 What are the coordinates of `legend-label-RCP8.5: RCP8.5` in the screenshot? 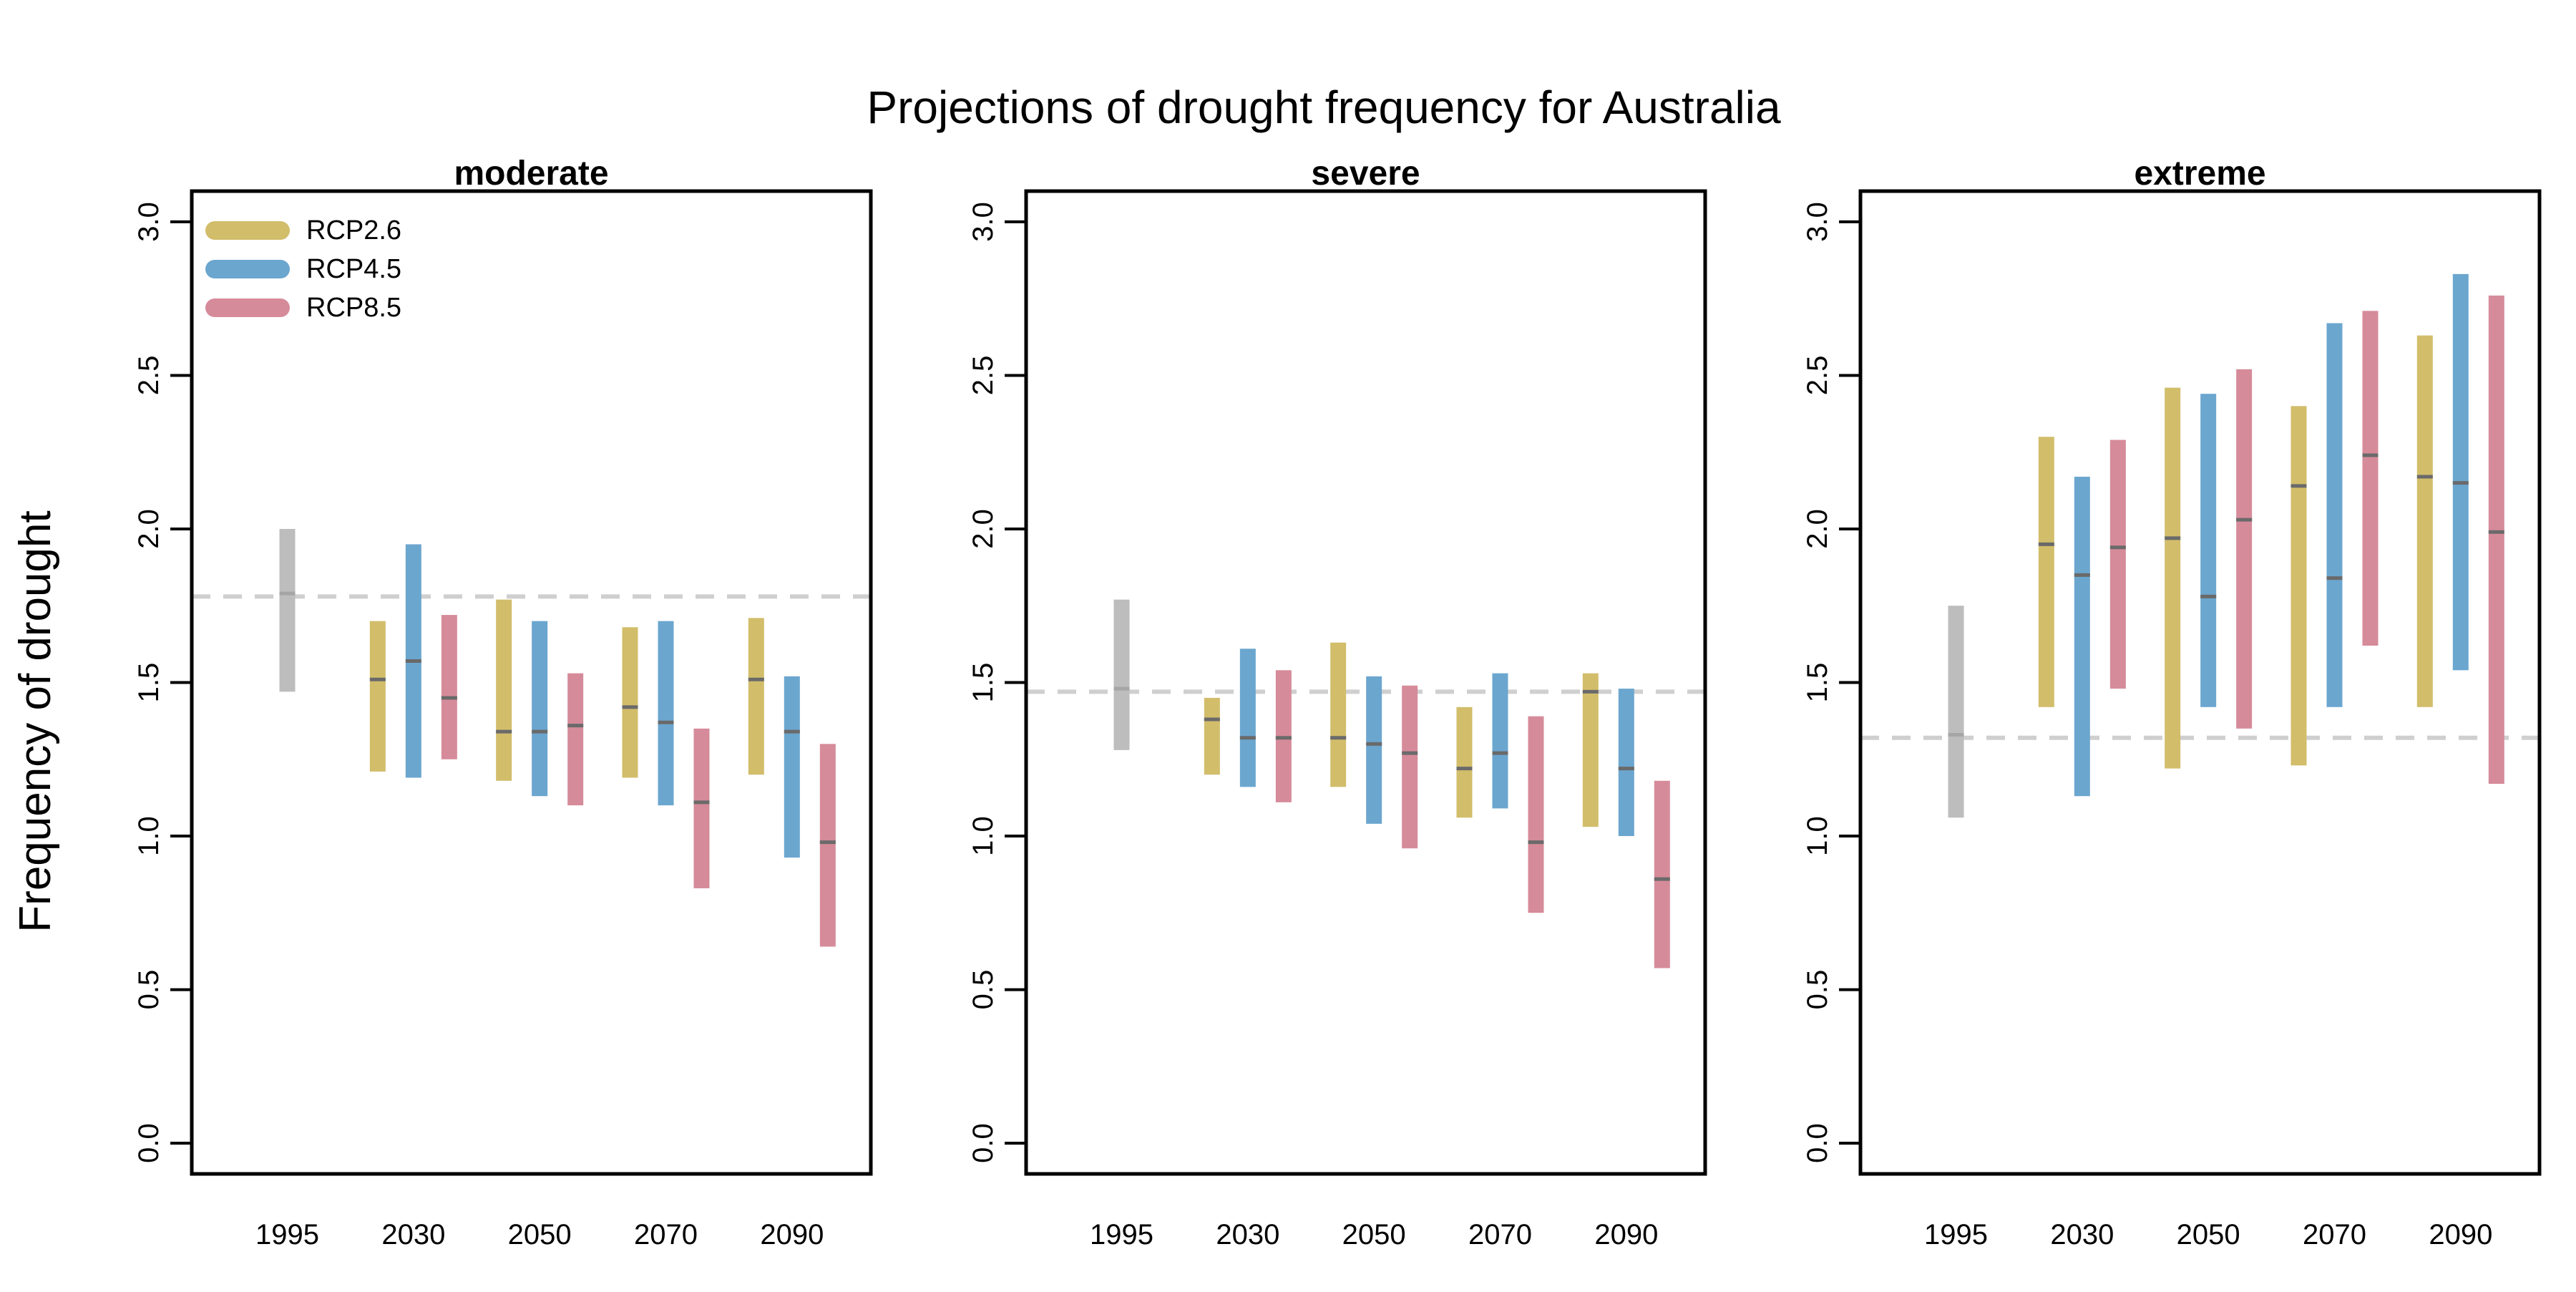 It's located at (353, 308).